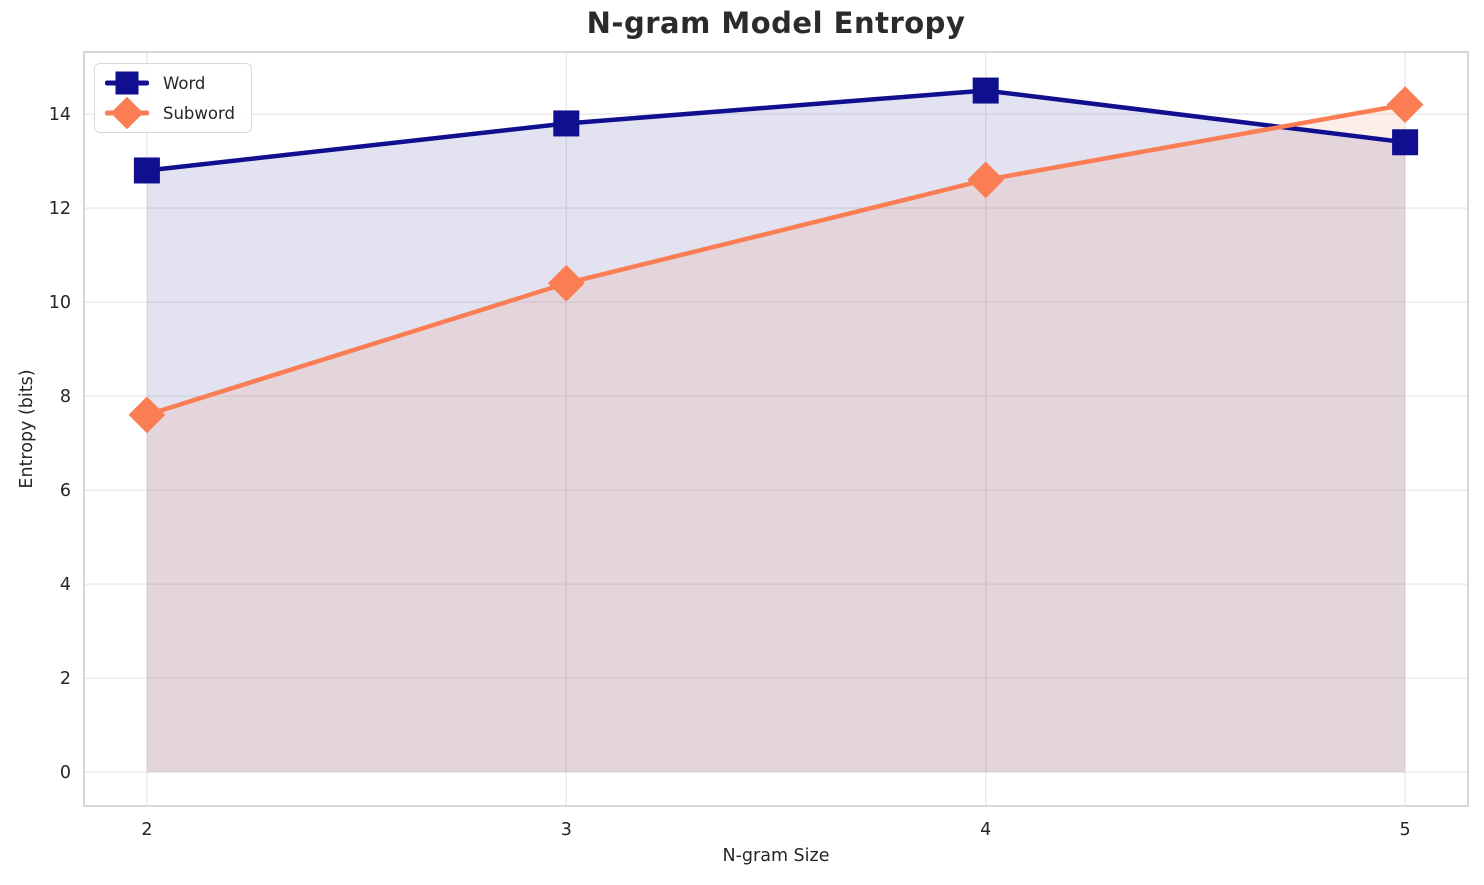  Describe the element at coordinates (1405, 830) in the screenshot. I see `x-tick-label: 5` at that location.